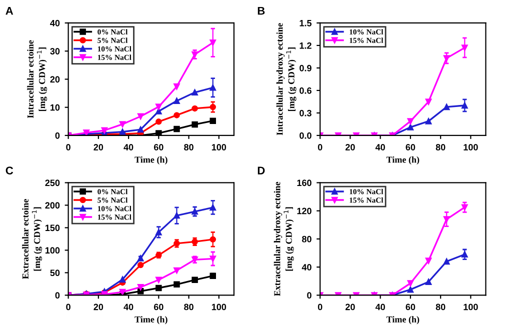  I want to click on chart-title: A, so click(10, 10).